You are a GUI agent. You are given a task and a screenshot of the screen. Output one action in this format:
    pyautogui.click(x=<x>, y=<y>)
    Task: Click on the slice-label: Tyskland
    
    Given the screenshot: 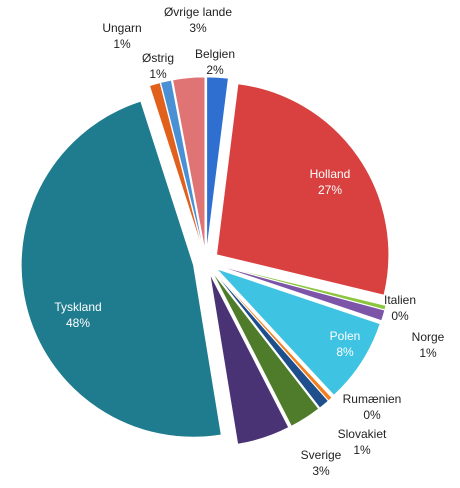 What is the action you would take?
    pyautogui.click(x=77, y=307)
    